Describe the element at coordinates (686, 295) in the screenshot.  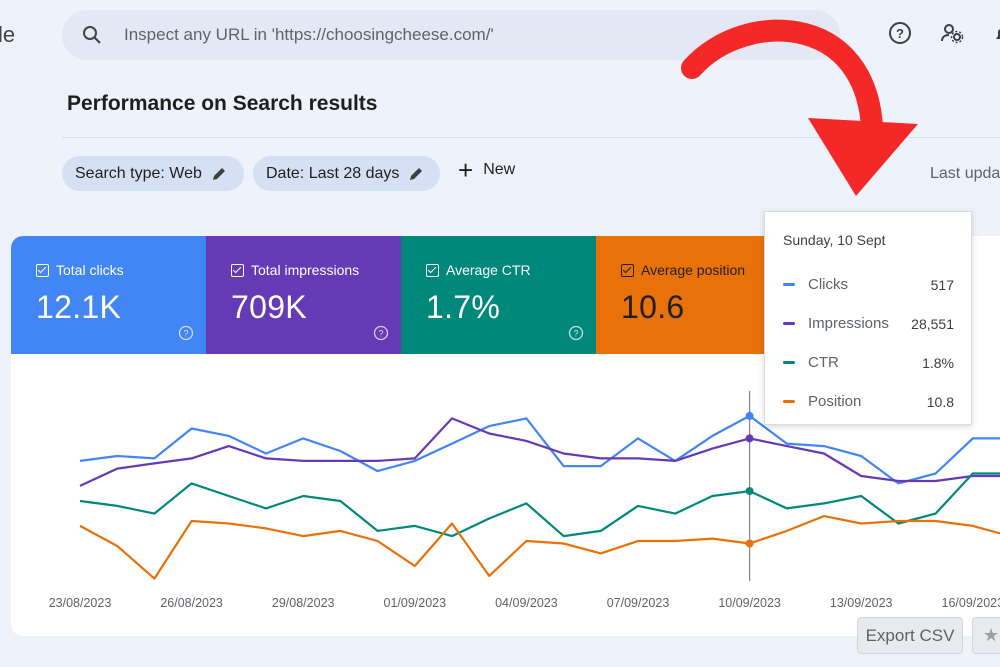
I see `metric-average-position: Average position 10.6` at that location.